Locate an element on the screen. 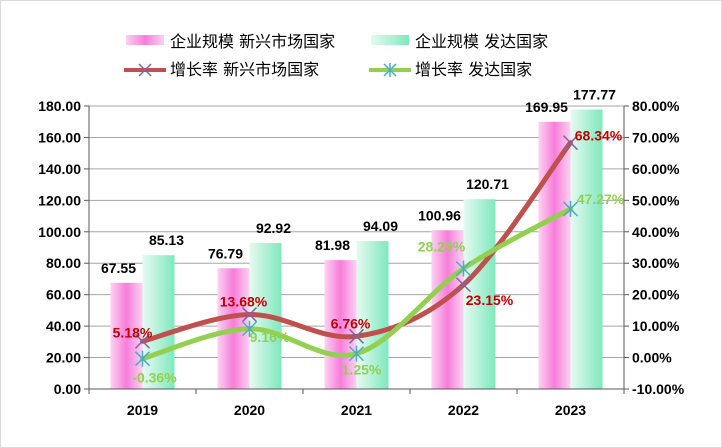 Image resolution: width=722 pixels, height=448 pixels. line-data-label: 28.29% is located at coordinates (442, 247).